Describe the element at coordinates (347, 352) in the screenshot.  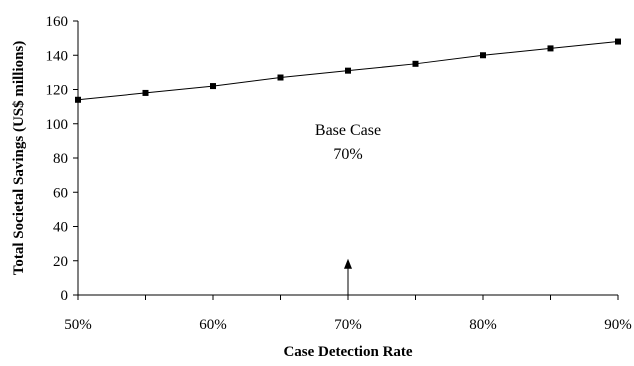
I see `x-axis-title: Case Detection Rate` at that location.